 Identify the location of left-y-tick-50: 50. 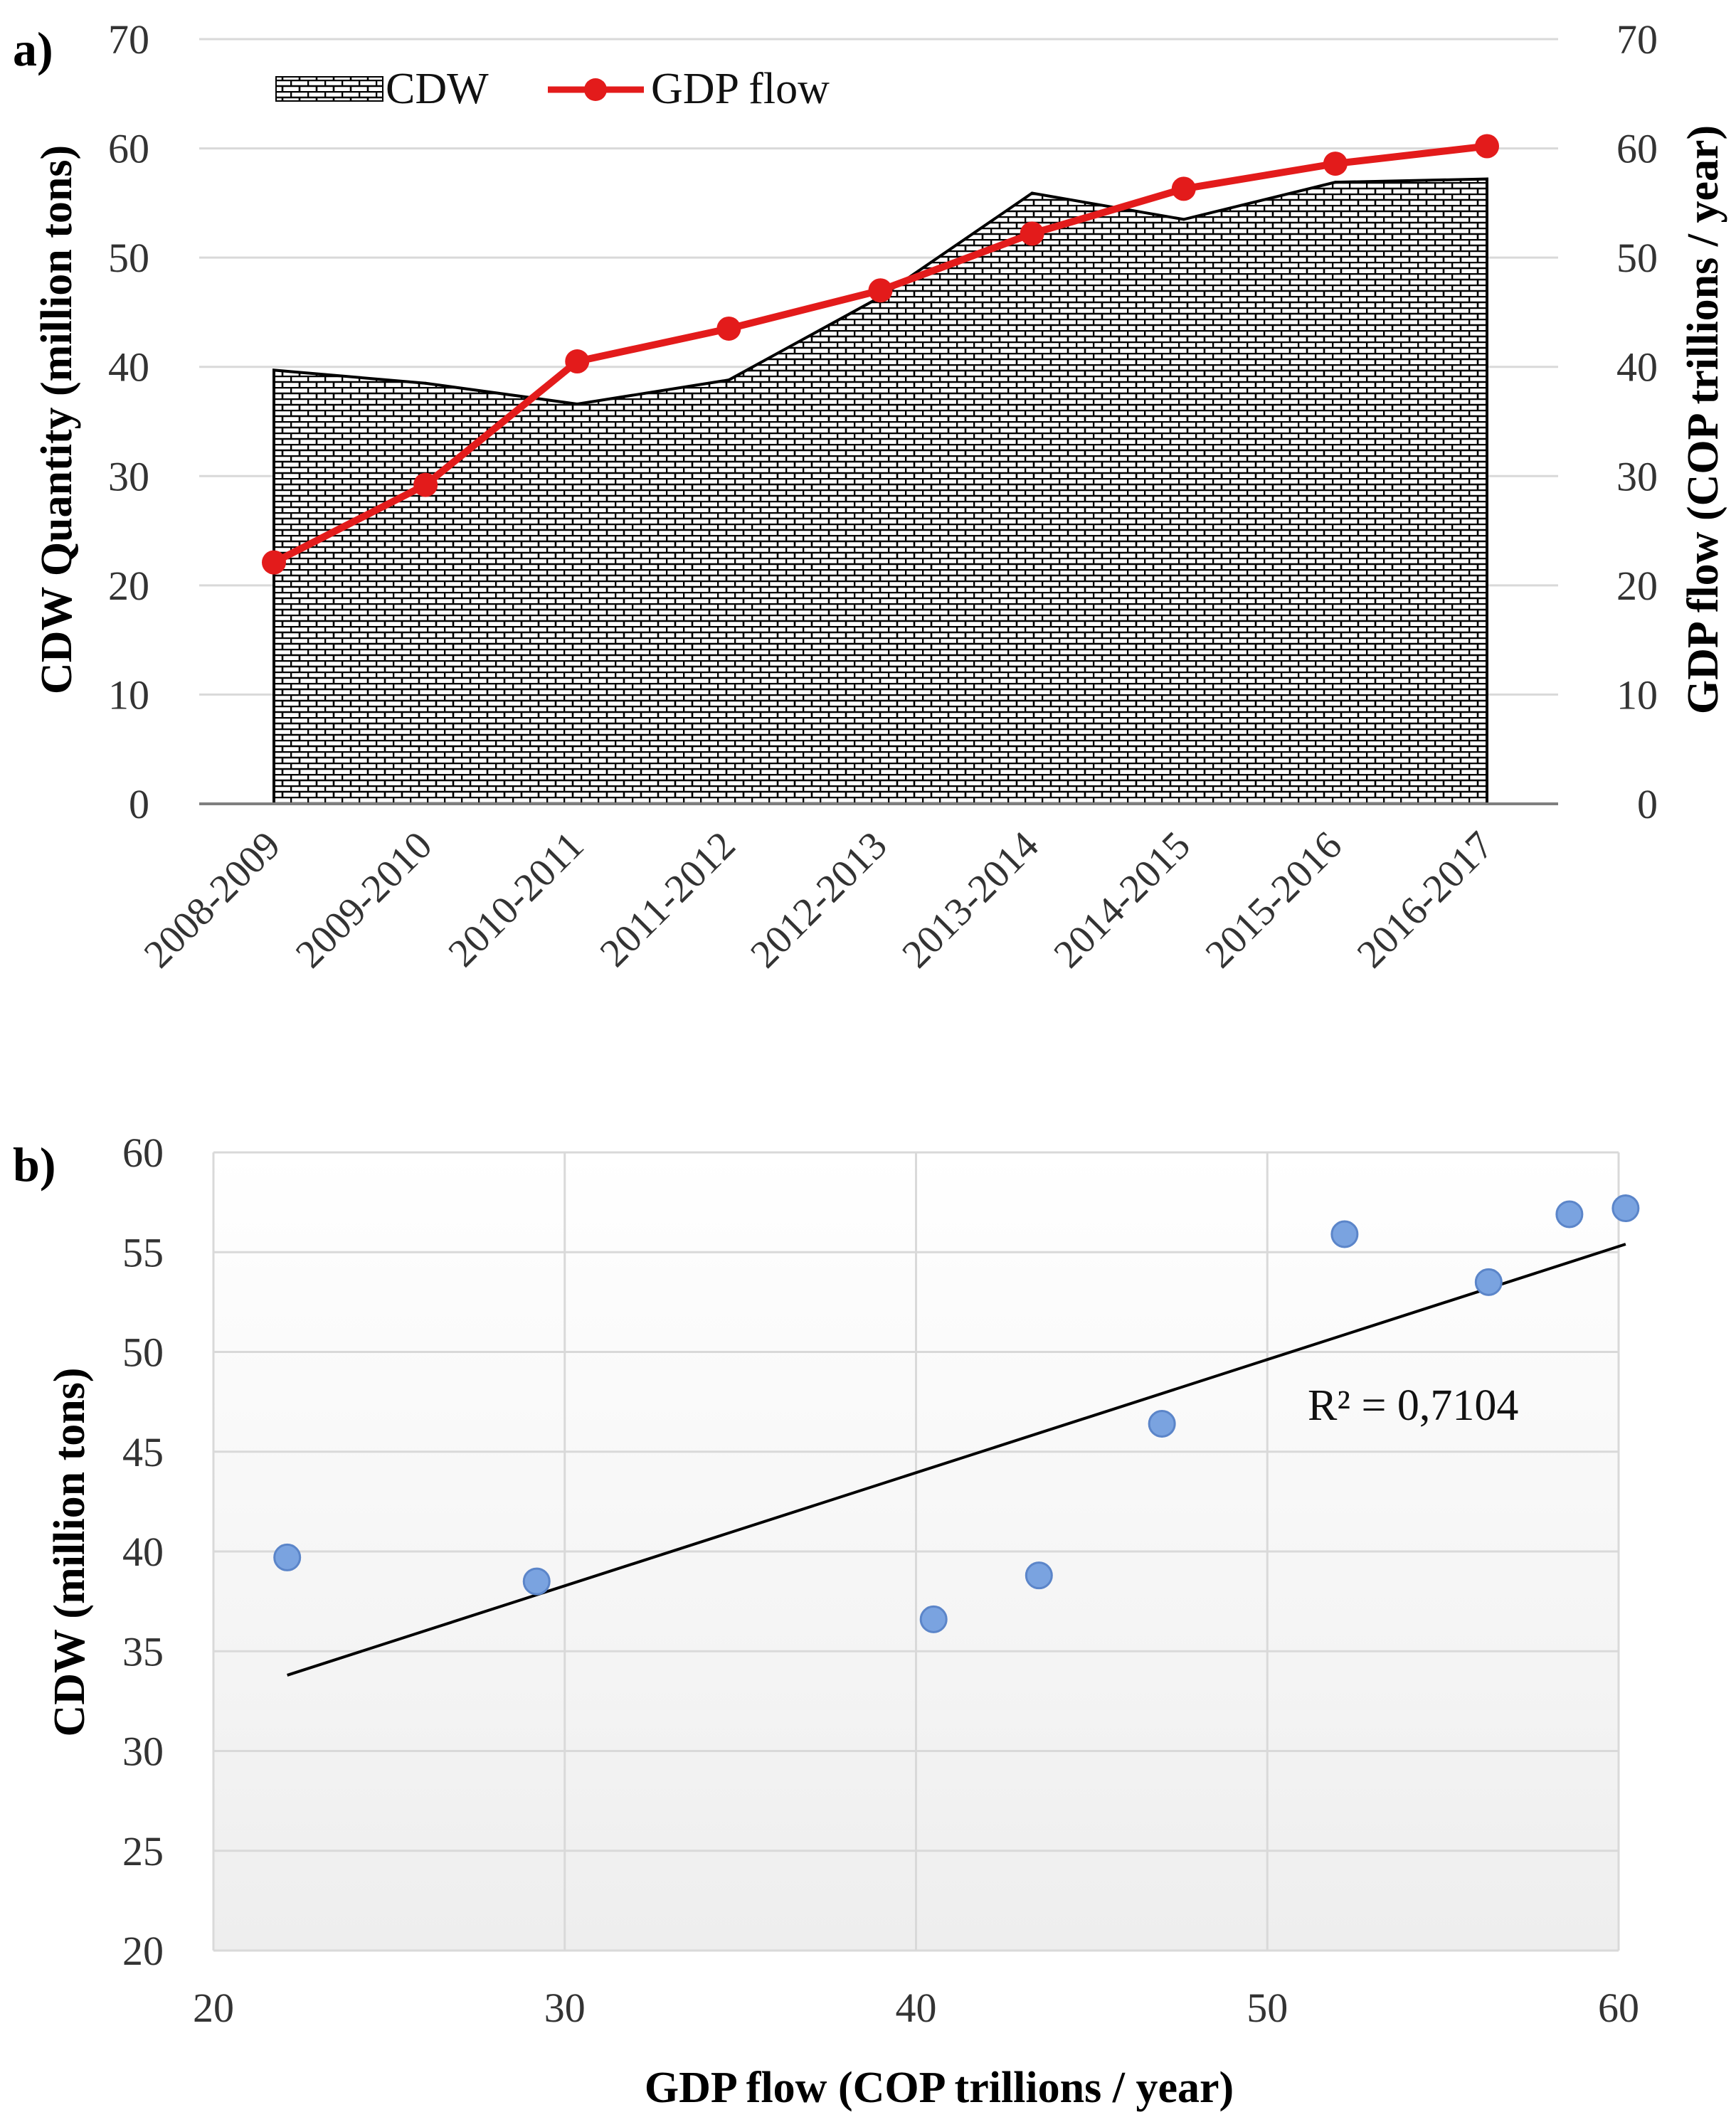
(128, 258).